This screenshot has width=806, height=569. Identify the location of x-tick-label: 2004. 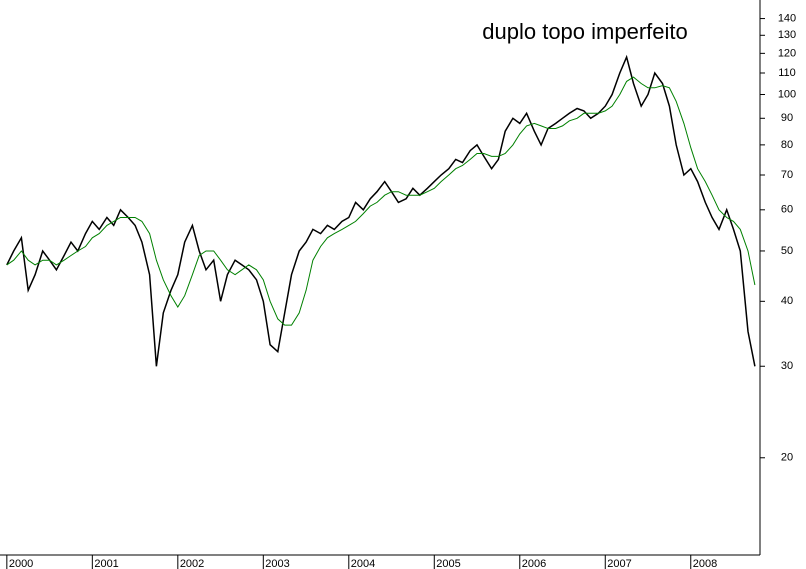
(363, 563).